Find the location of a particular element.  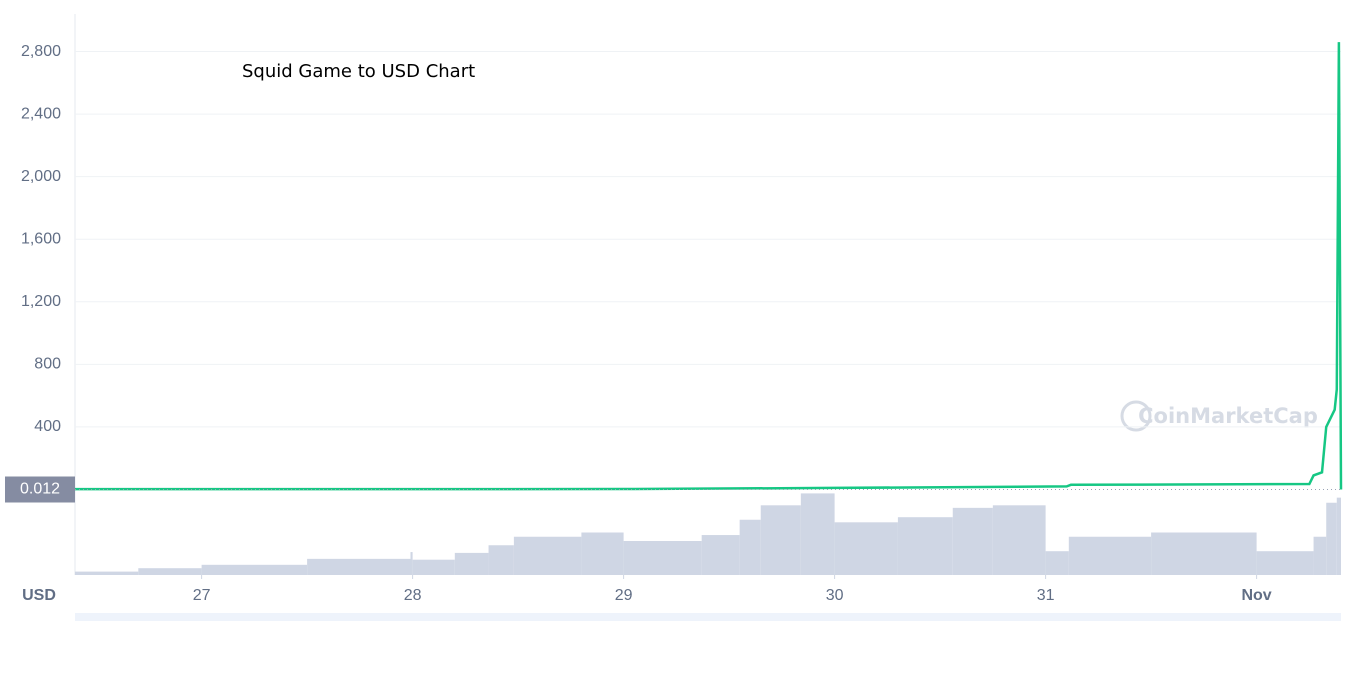

y-tick-label: 800 is located at coordinates (47, 364).